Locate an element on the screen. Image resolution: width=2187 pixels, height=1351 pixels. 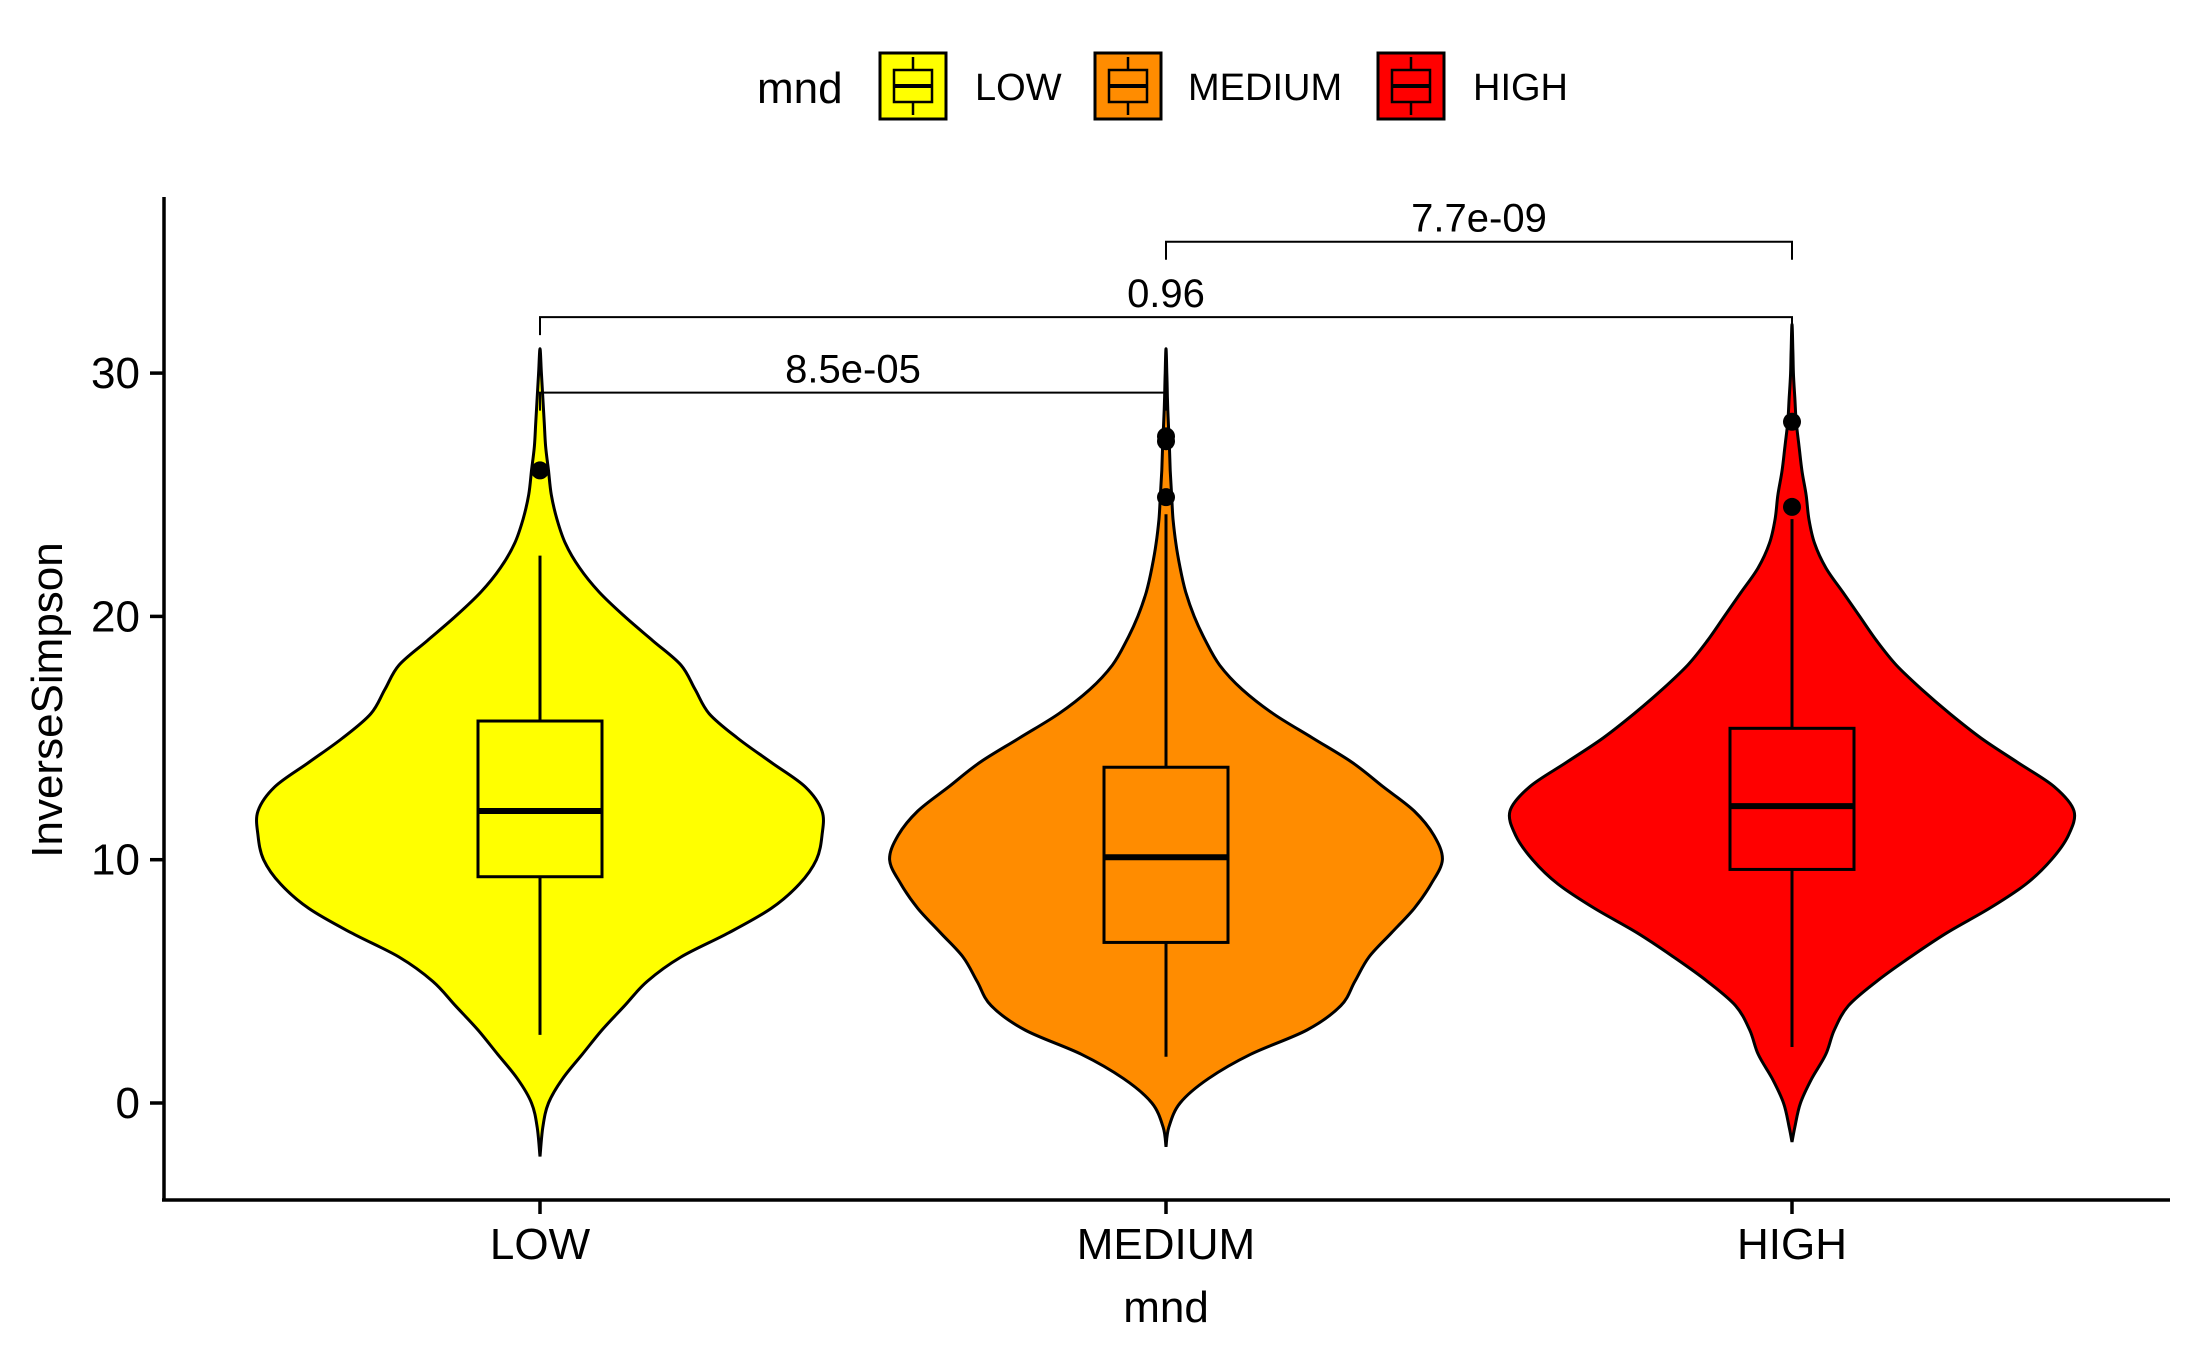
comparison-layer: 8.5e-05 0.96 7.7e-09 is located at coordinates (1166, 304).